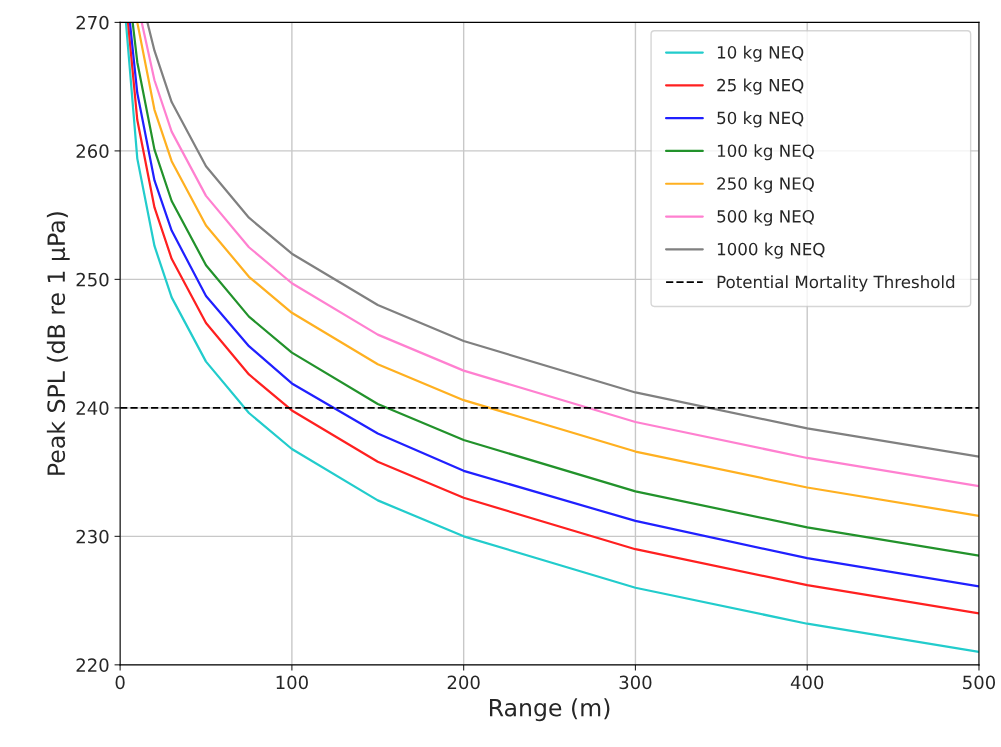  What do you see at coordinates (549, 710) in the screenshot?
I see `x-axis-title: Range (m)` at bounding box center [549, 710].